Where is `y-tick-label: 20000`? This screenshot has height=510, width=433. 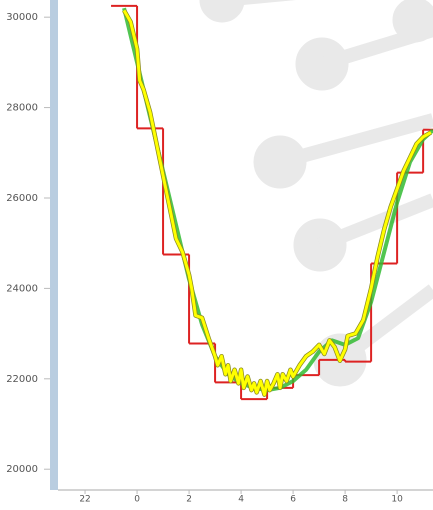 y-tick-label: 20000 is located at coordinates (22, 469).